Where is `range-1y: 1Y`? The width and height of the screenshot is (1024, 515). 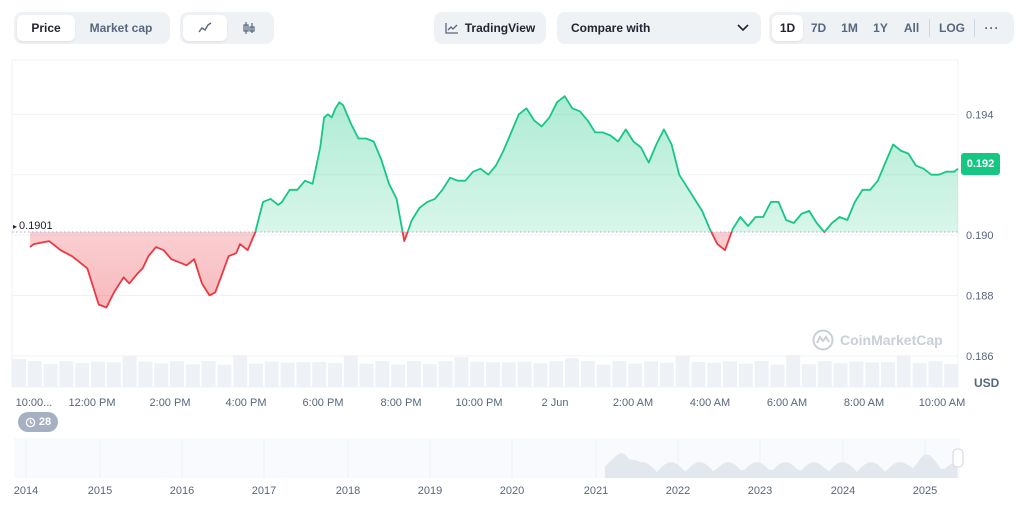
range-1y: 1Y is located at coordinates (880, 28).